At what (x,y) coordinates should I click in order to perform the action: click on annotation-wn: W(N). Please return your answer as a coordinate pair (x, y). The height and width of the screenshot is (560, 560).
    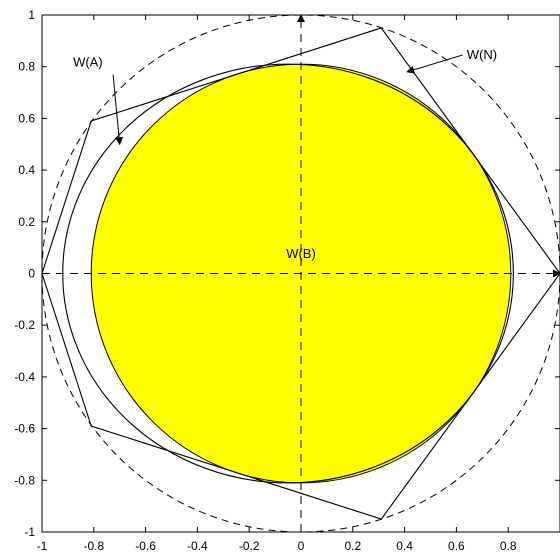
    Looking at the image, I should click on (482, 54).